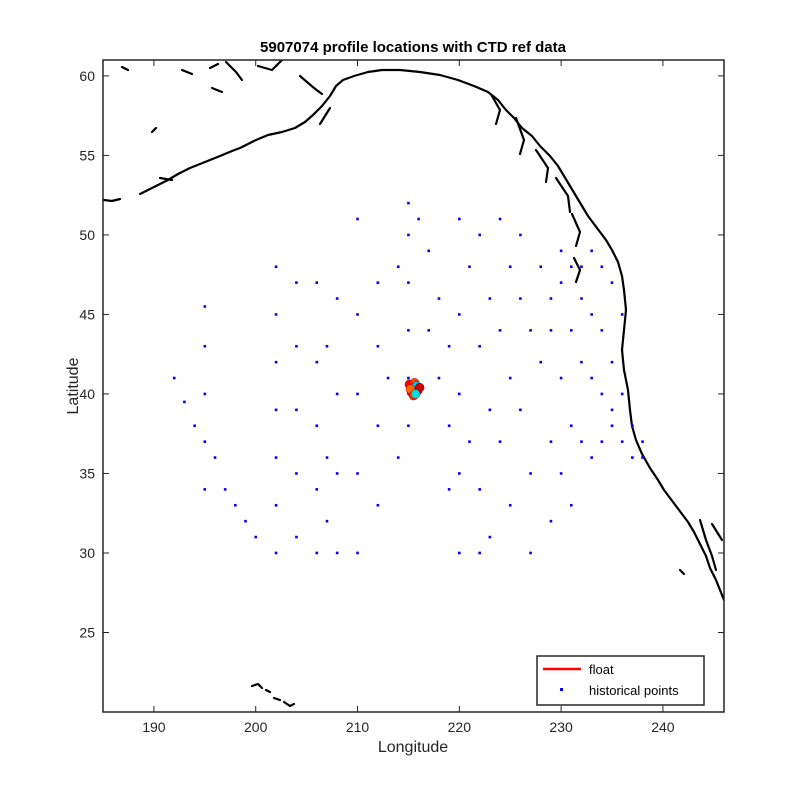 The height and width of the screenshot is (800, 800). Describe the element at coordinates (634, 690) in the screenshot. I see `legend-historical-label: historical points` at that location.